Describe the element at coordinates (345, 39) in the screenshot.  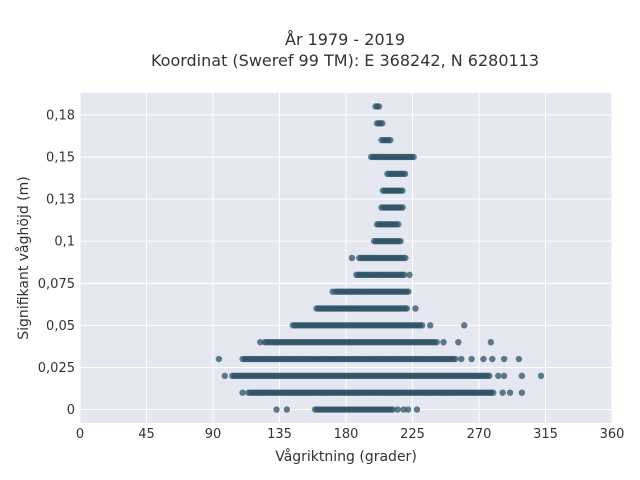
I see `chart-title-line-1: År 1979 - 2019` at that location.